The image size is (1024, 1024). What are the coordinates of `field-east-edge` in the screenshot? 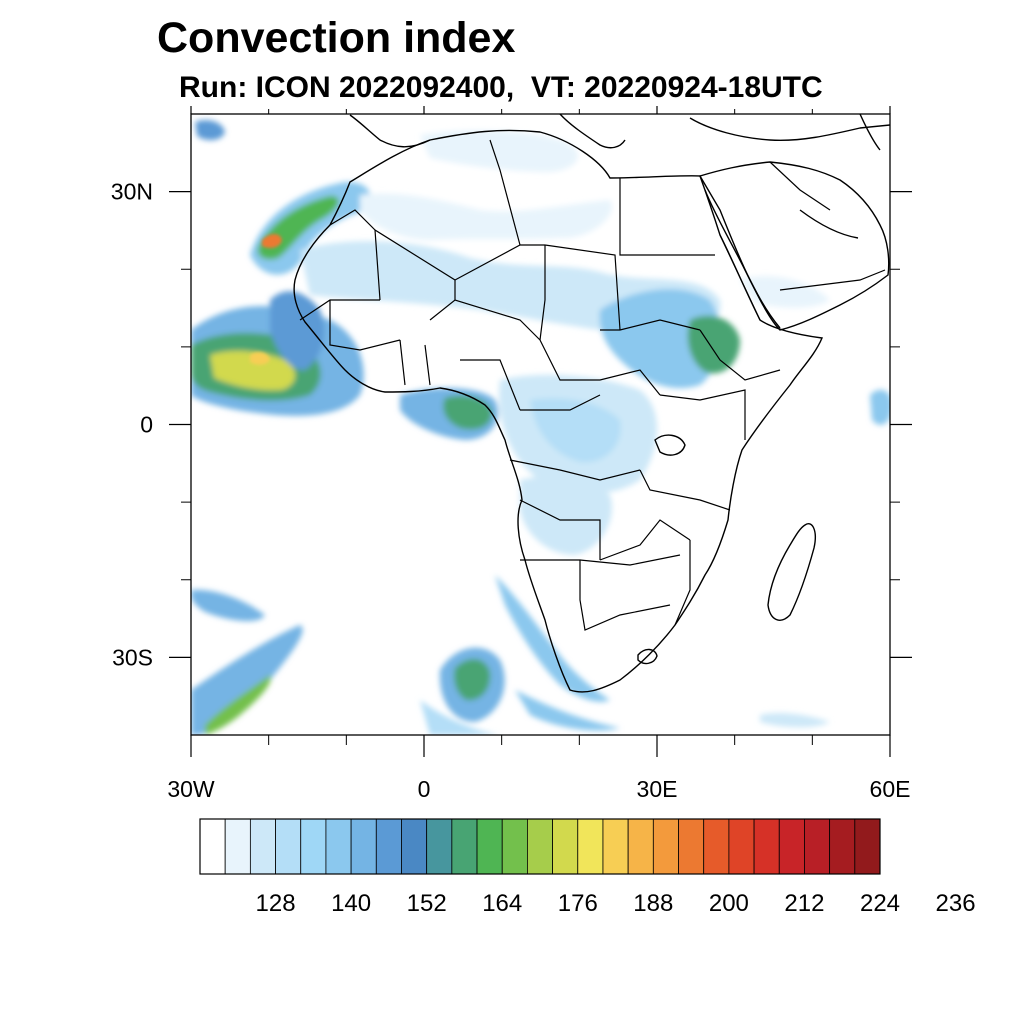 It's located at (880, 407).